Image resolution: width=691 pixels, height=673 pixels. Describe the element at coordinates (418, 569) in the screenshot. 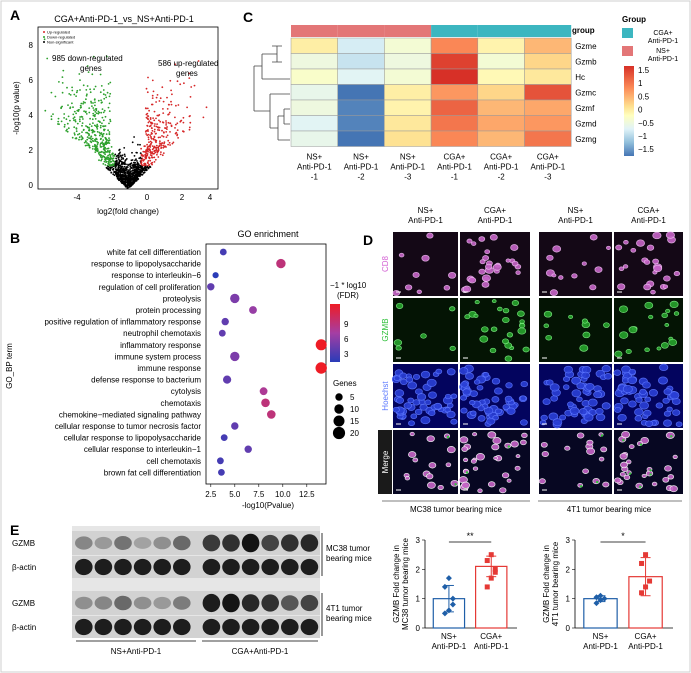

I see `bar-ytick-label: 2` at that location.